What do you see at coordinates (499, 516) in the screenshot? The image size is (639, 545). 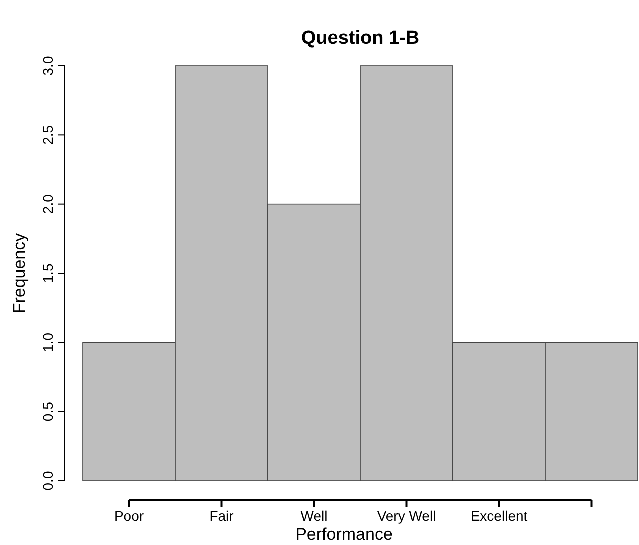 I see `x-tick-label: Excellent` at bounding box center [499, 516].